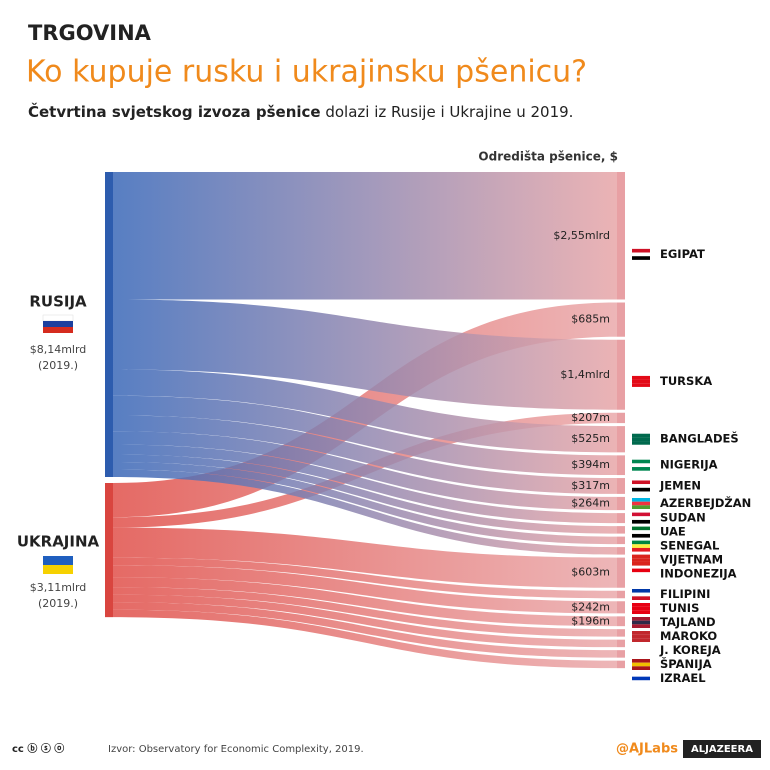  Describe the element at coordinates (58, 542) in the screenshot. I see `source-name: UKRAJINA` at that location.